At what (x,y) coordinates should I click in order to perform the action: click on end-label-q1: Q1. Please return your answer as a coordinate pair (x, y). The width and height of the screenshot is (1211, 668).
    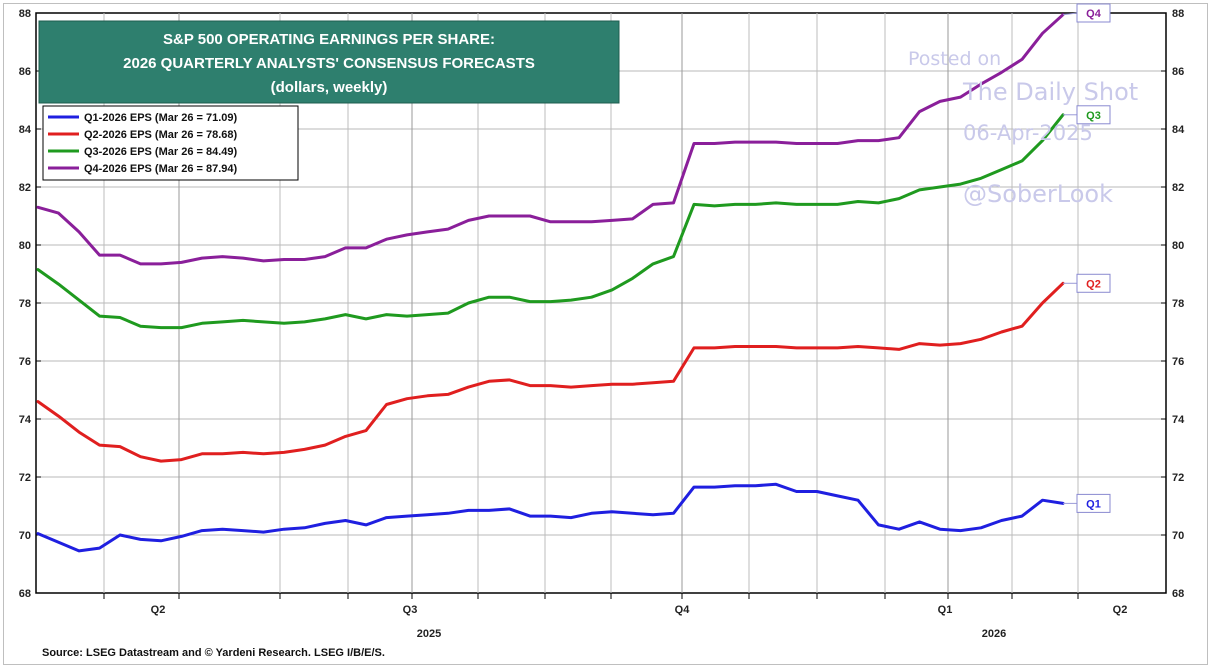
    Looking at the image, I should click on (1093, 504).